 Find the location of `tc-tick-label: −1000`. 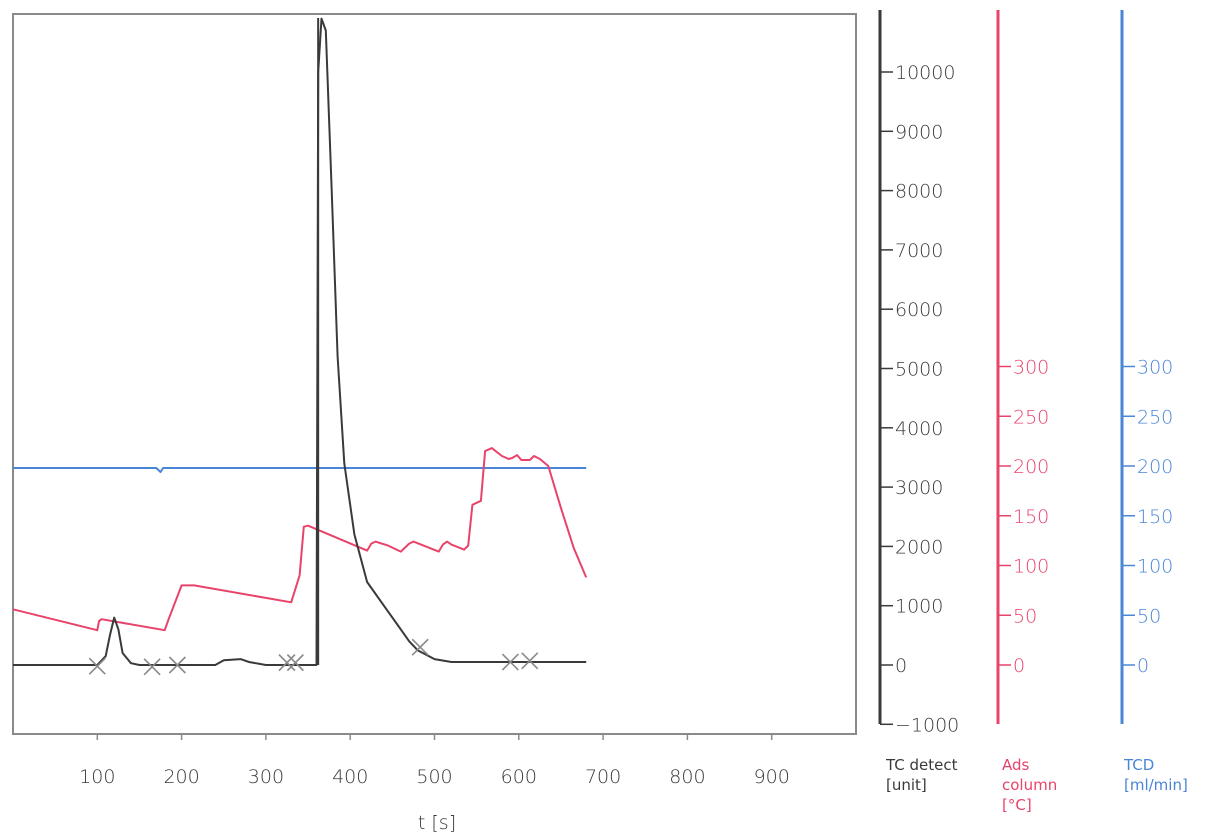

tc-tick-label: −1000 is located at coordinates (927, 725).